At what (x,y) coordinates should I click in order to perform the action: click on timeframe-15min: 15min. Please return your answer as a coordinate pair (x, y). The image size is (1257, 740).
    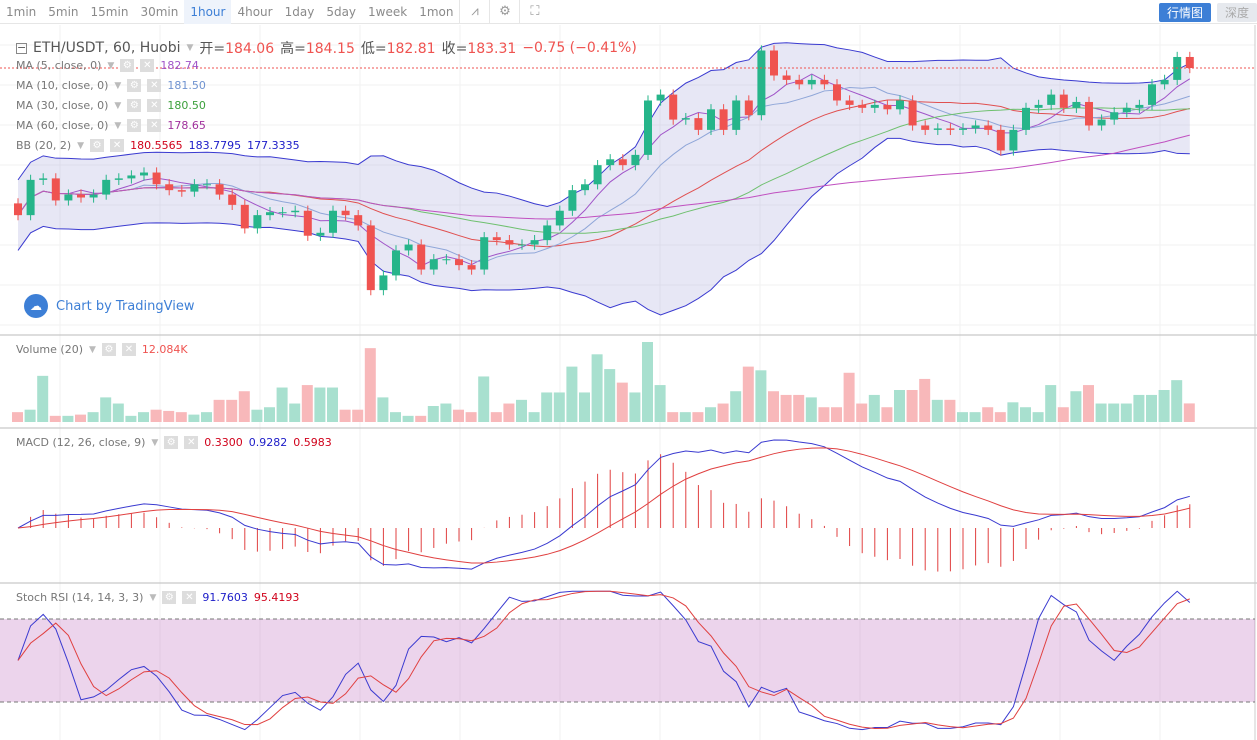
    Looking at the image, I should click on (109, 11).